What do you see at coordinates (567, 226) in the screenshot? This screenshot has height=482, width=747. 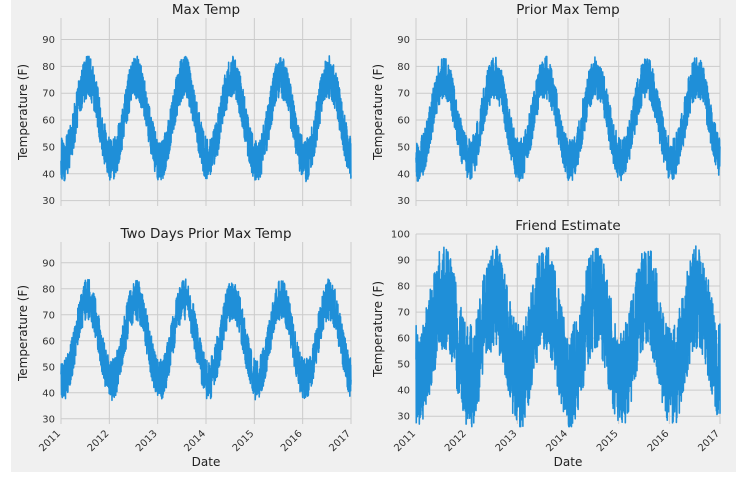 I see `panel-title: Friend Estimate` at bounding box center [567, 226].